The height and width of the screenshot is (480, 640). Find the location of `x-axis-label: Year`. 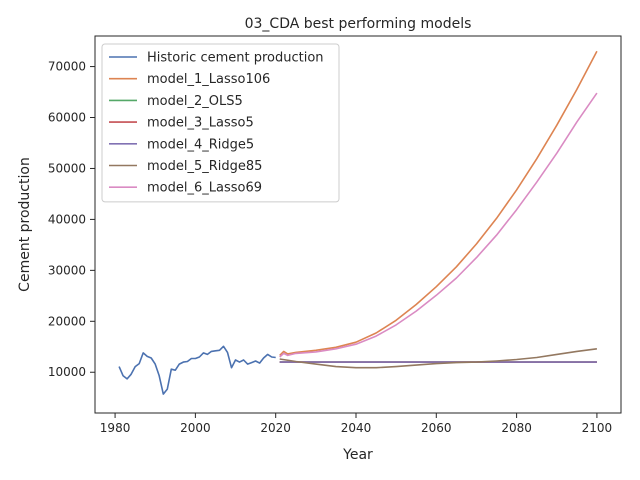

x-axis-label: Year is located at coordinates (357, 455).